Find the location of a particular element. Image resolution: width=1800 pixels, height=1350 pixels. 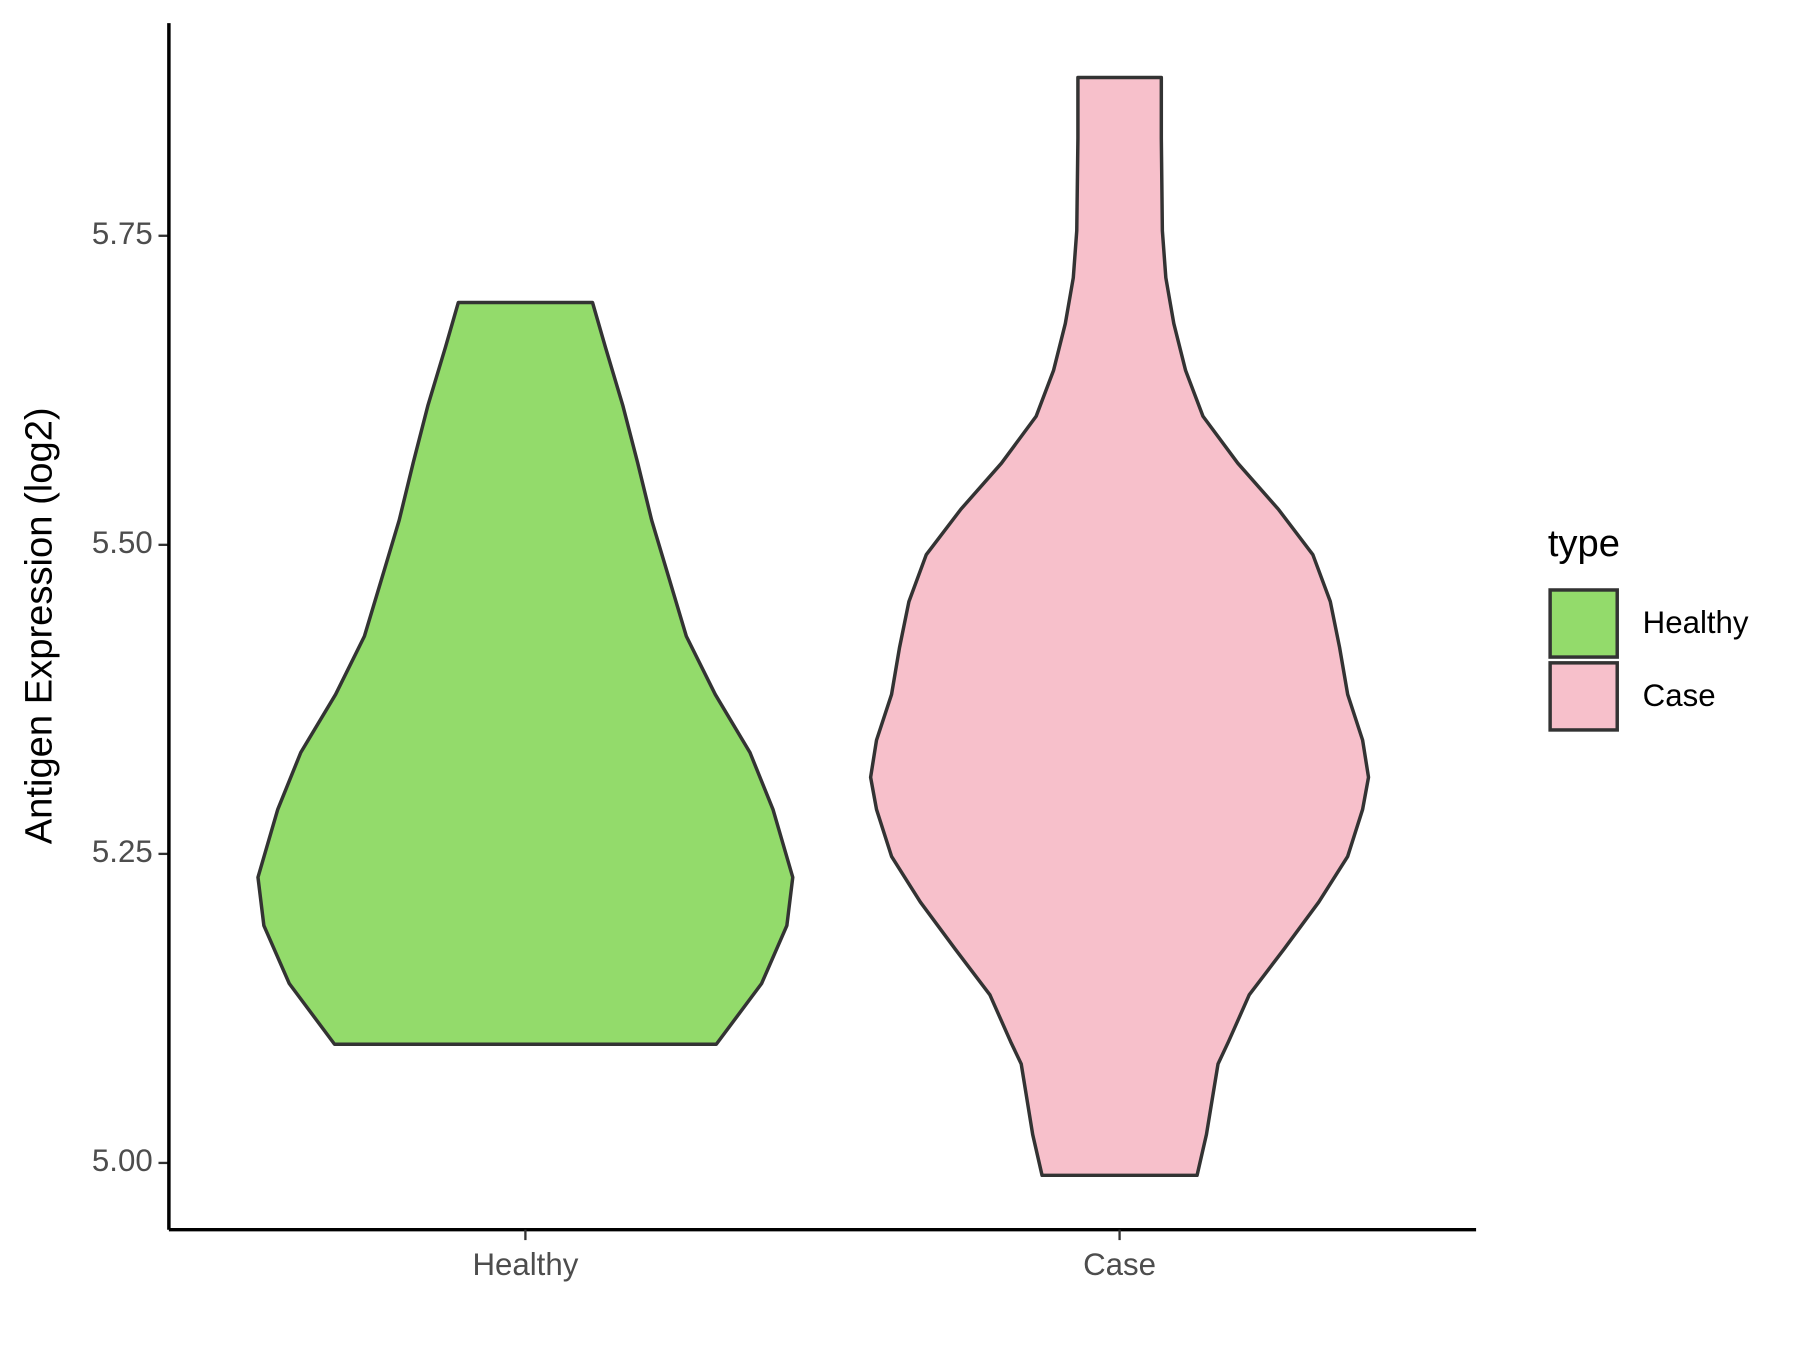

y-tick-label: 5.50 is located at coordinates (122, 542).